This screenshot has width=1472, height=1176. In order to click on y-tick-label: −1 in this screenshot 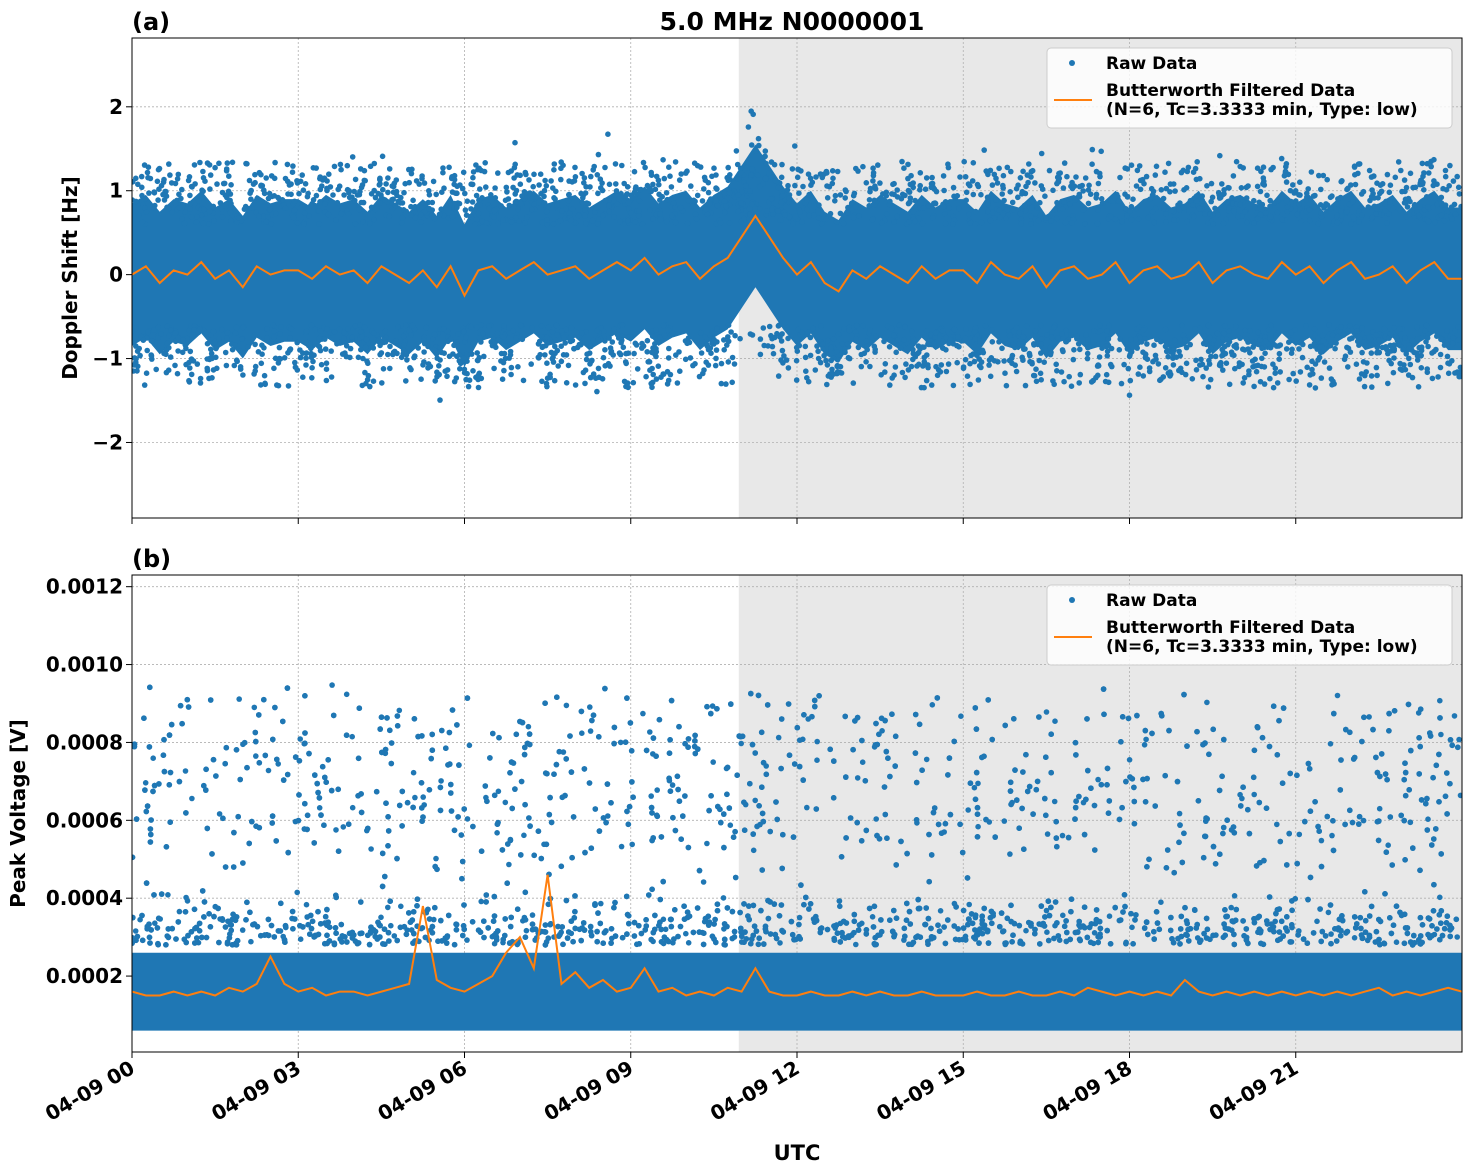, I will do `click(107, 359)`.